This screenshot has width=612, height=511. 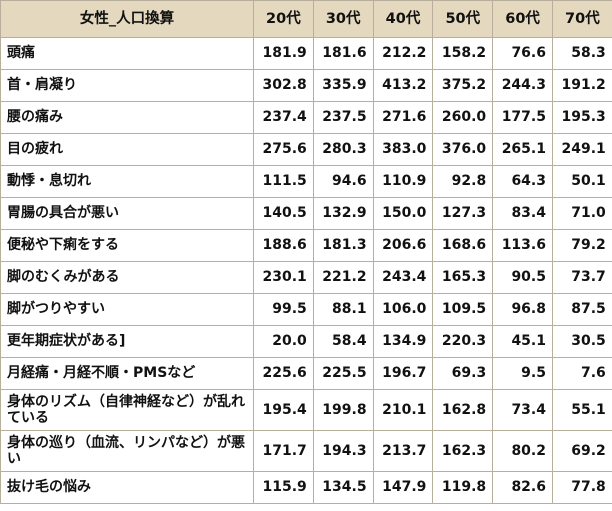 What do you see at coordinates (127, 181) in the screenshot?
I see `row-label: 動悸・息切れ` at bounding box center [127, 181].